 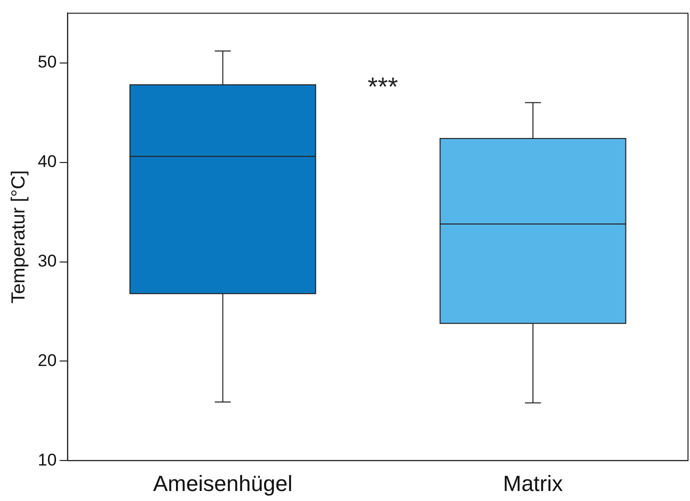 I want to click on y-tick-label: 10, so click(x=47, y=460).